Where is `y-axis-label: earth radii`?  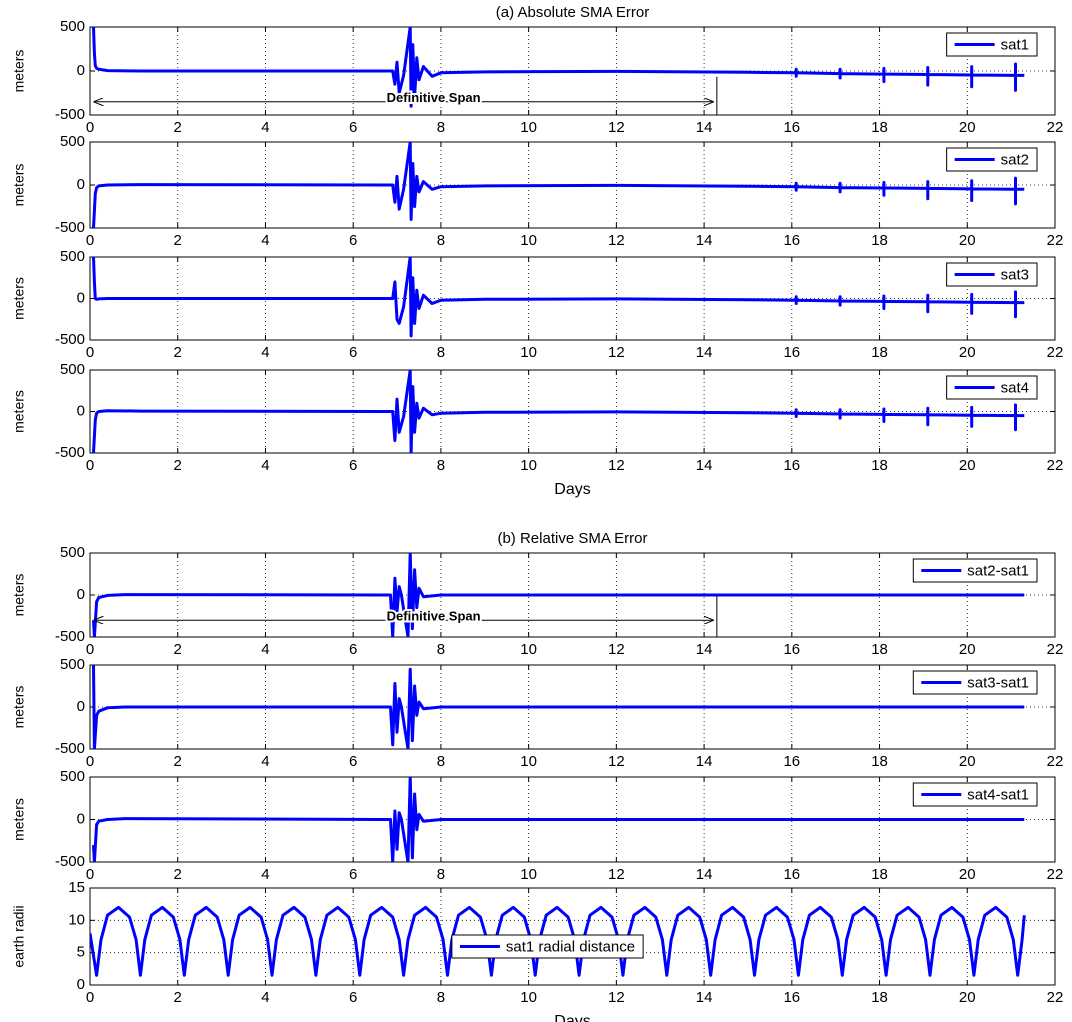 y-axis-label: earth radii is located at coordinates (19, 936).